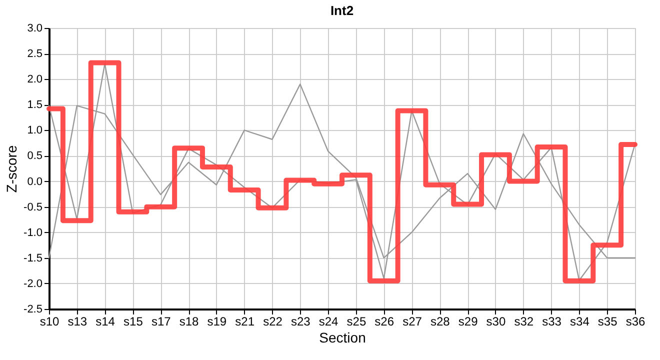 The height and width of the screenshot is (360, 660). Describe the element at coordinates (12, 169) in the screenshot. I see `y-axis-title: Z-score` at that location.